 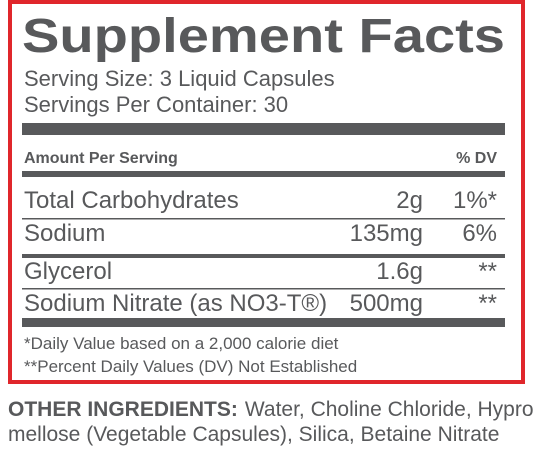 What do you see at coordinates (64, 233) in the screenshot?
I see `row-name: Sodium` at bounding box center [64, 233].